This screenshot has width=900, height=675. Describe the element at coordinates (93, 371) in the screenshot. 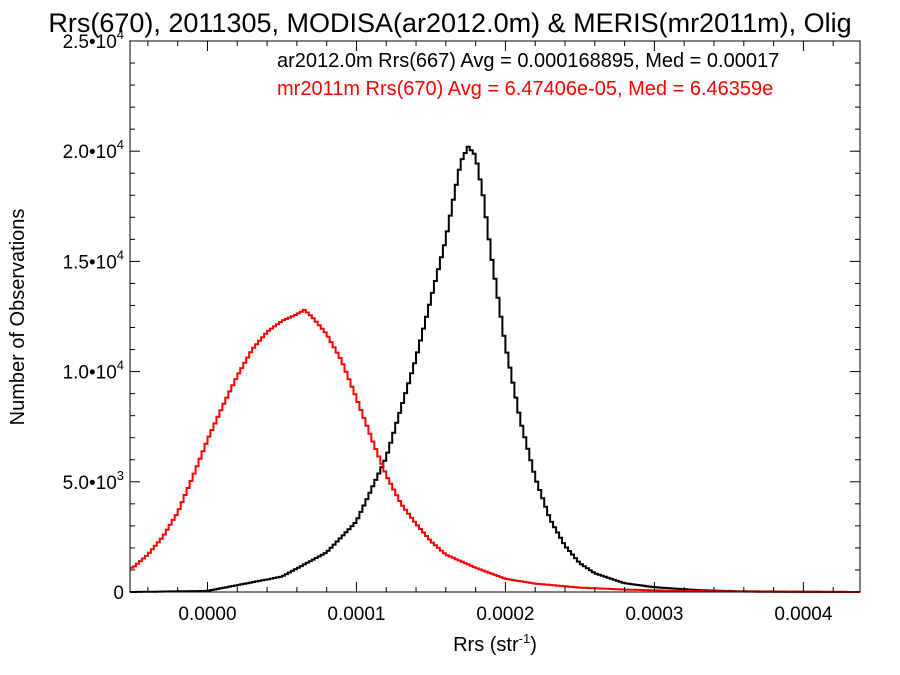

I see `y-tick-label: 1.0•104` at that location.